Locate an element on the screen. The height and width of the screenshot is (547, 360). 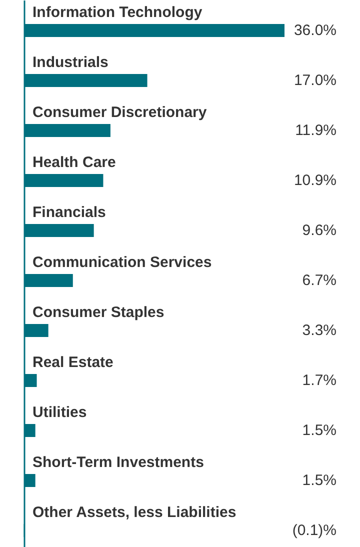
y-tick-label: Communication Services is located at coordinates (122, 262).